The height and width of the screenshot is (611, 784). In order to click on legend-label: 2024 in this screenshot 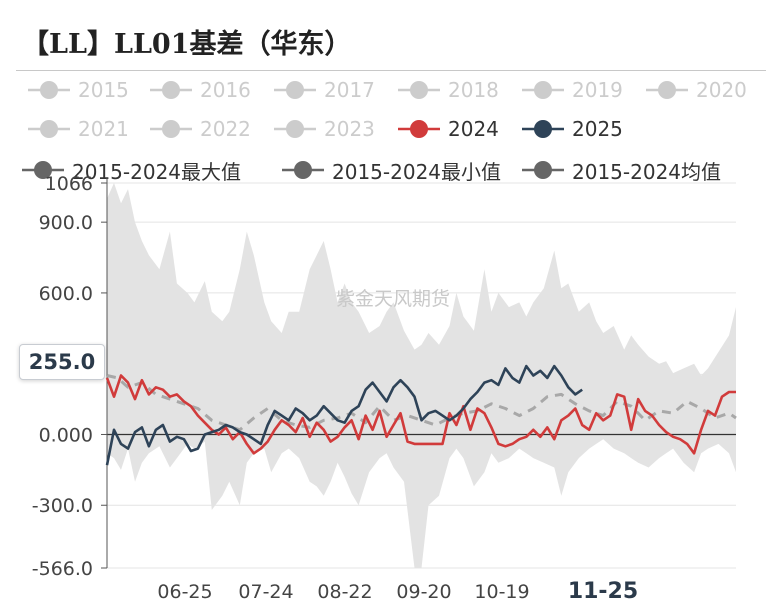, I will do `click(473, 129)`.